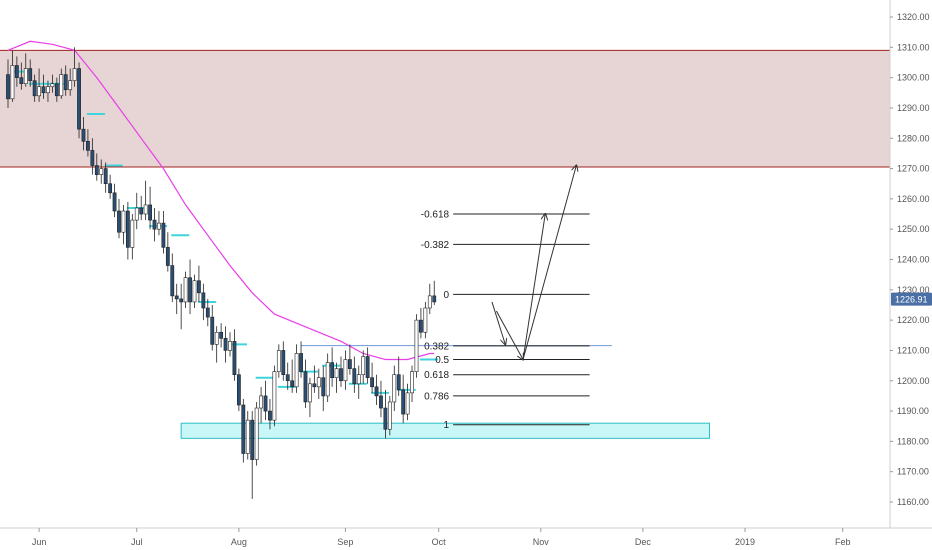  I want to click on y-tick-label: 1180.00, so click(913, 441).